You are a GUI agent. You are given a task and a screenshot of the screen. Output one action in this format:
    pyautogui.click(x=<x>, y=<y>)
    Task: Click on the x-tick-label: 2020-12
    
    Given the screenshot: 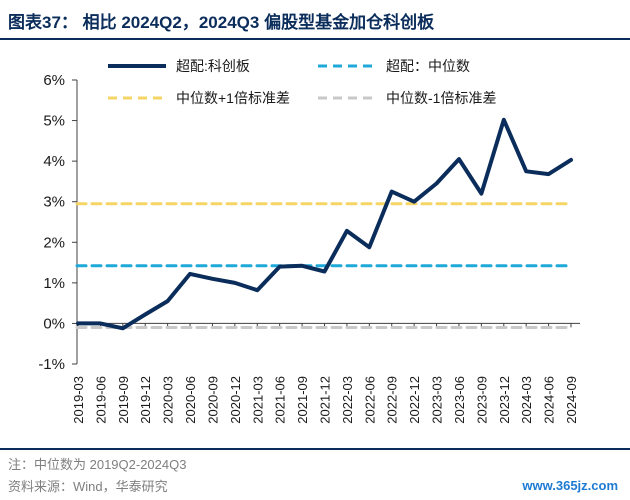 What is the action you would take?
    pyautogui.click(x=235, y=400)
    